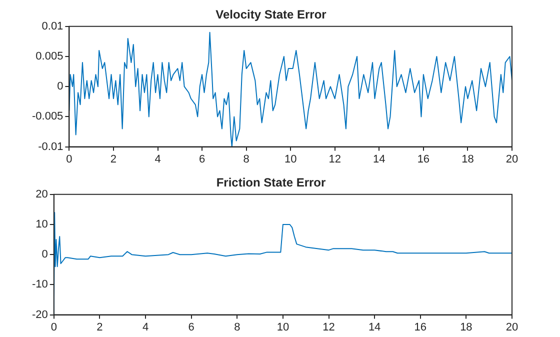 The width and height of the screenshot is (560, 337). What do you see at coordinates (53, 26) in the screenshot?
I see `y-tick-label: 0.01` at bounding box center [53, 26].